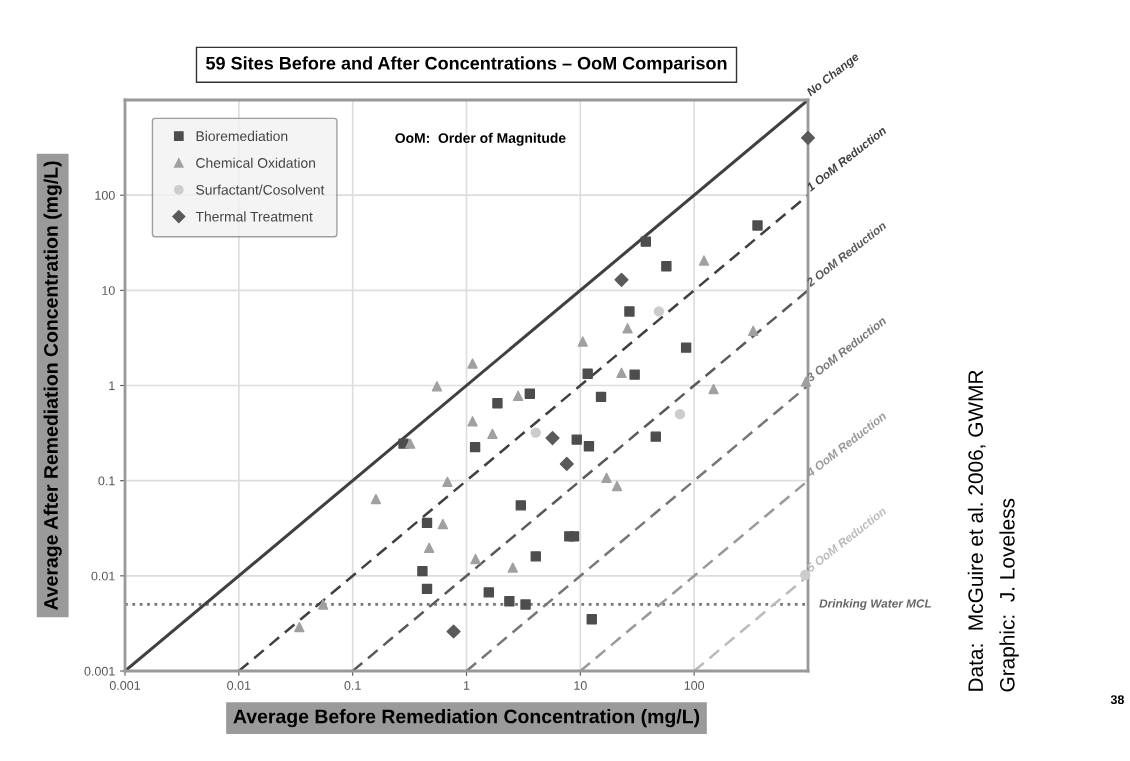  I want to click on x-axis-title: Average Before Remediation Concentration (mg/L), so click(466, 718).